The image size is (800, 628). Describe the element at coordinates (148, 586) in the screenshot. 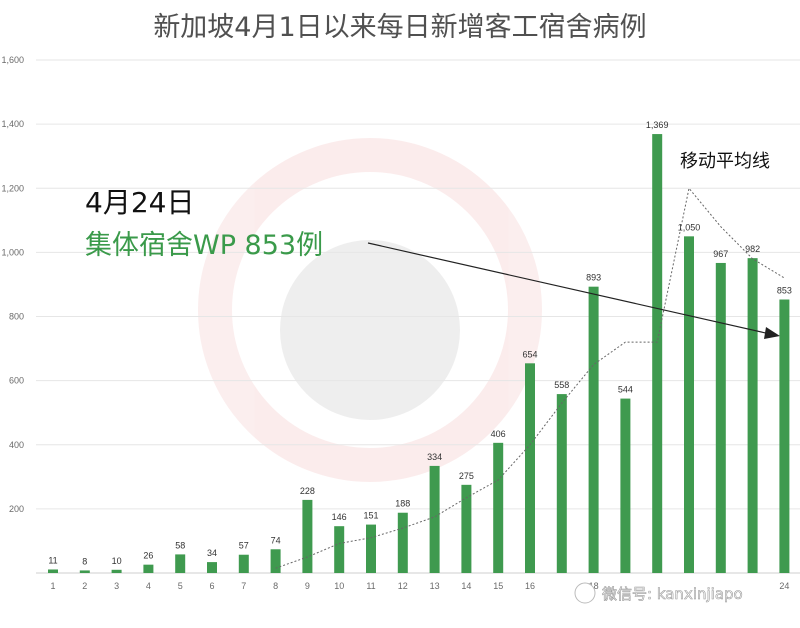

I see `x-tick-label: 4` at that location.